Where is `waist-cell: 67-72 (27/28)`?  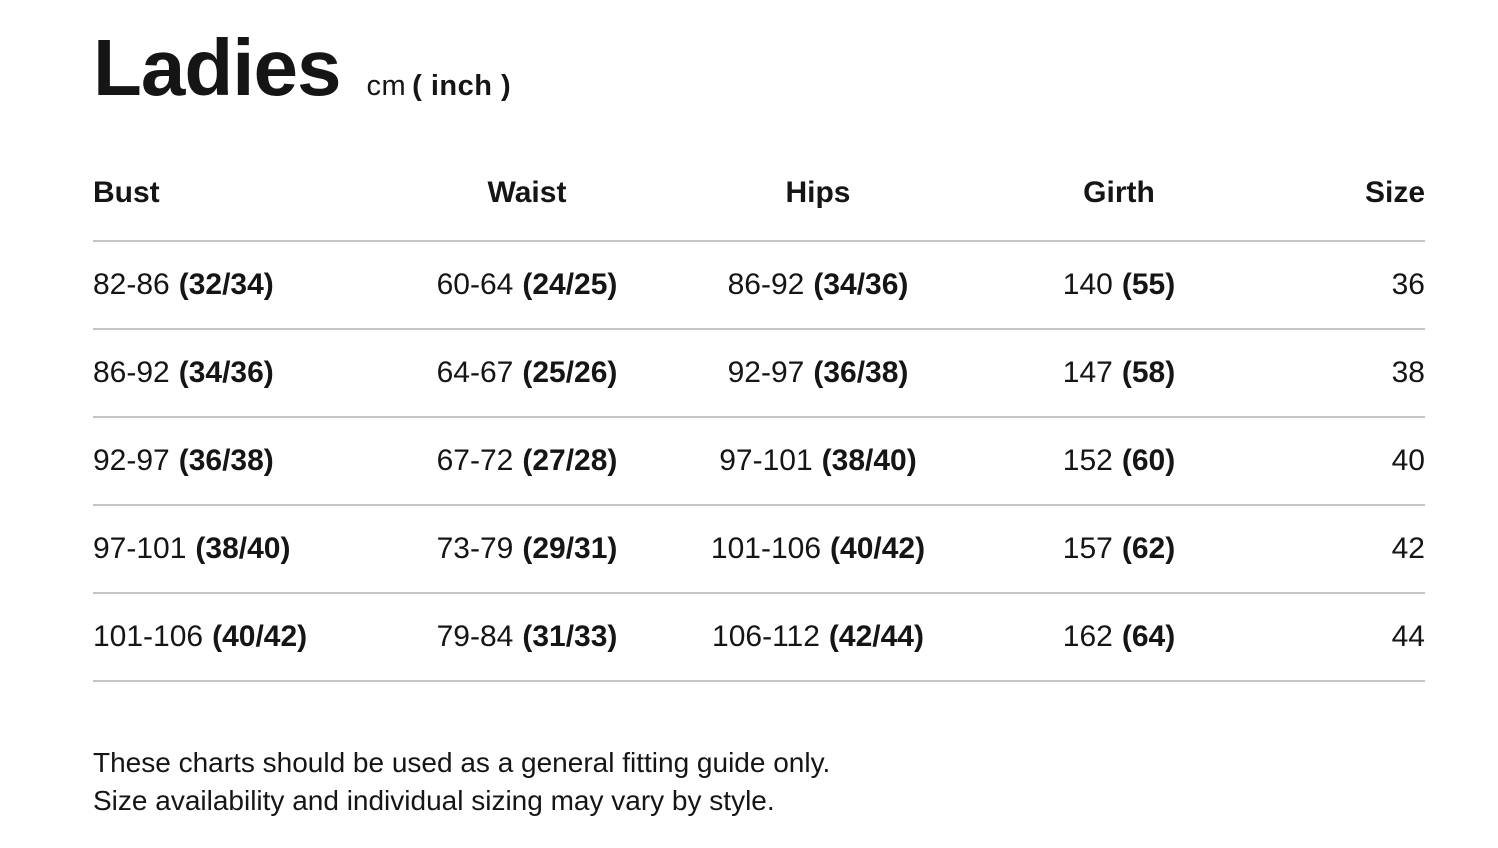 waist-cell: 67-72 (27/28) is located at coordinates (527, 461).